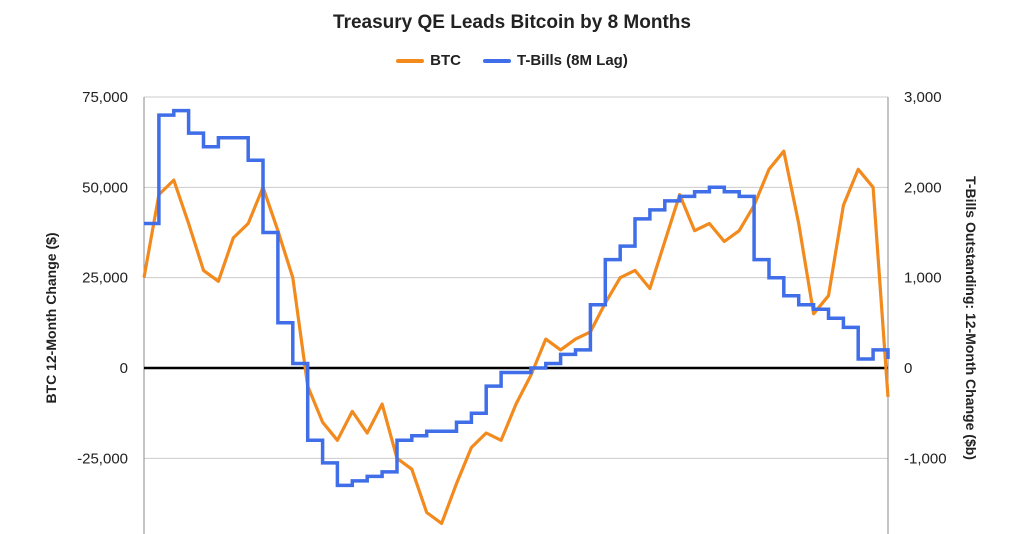 The width and height of the screenshot is (1024, 534). I want to click on chart-title: Treasury QE Leads Bitcoin by 8 Months, so click(512, 22).